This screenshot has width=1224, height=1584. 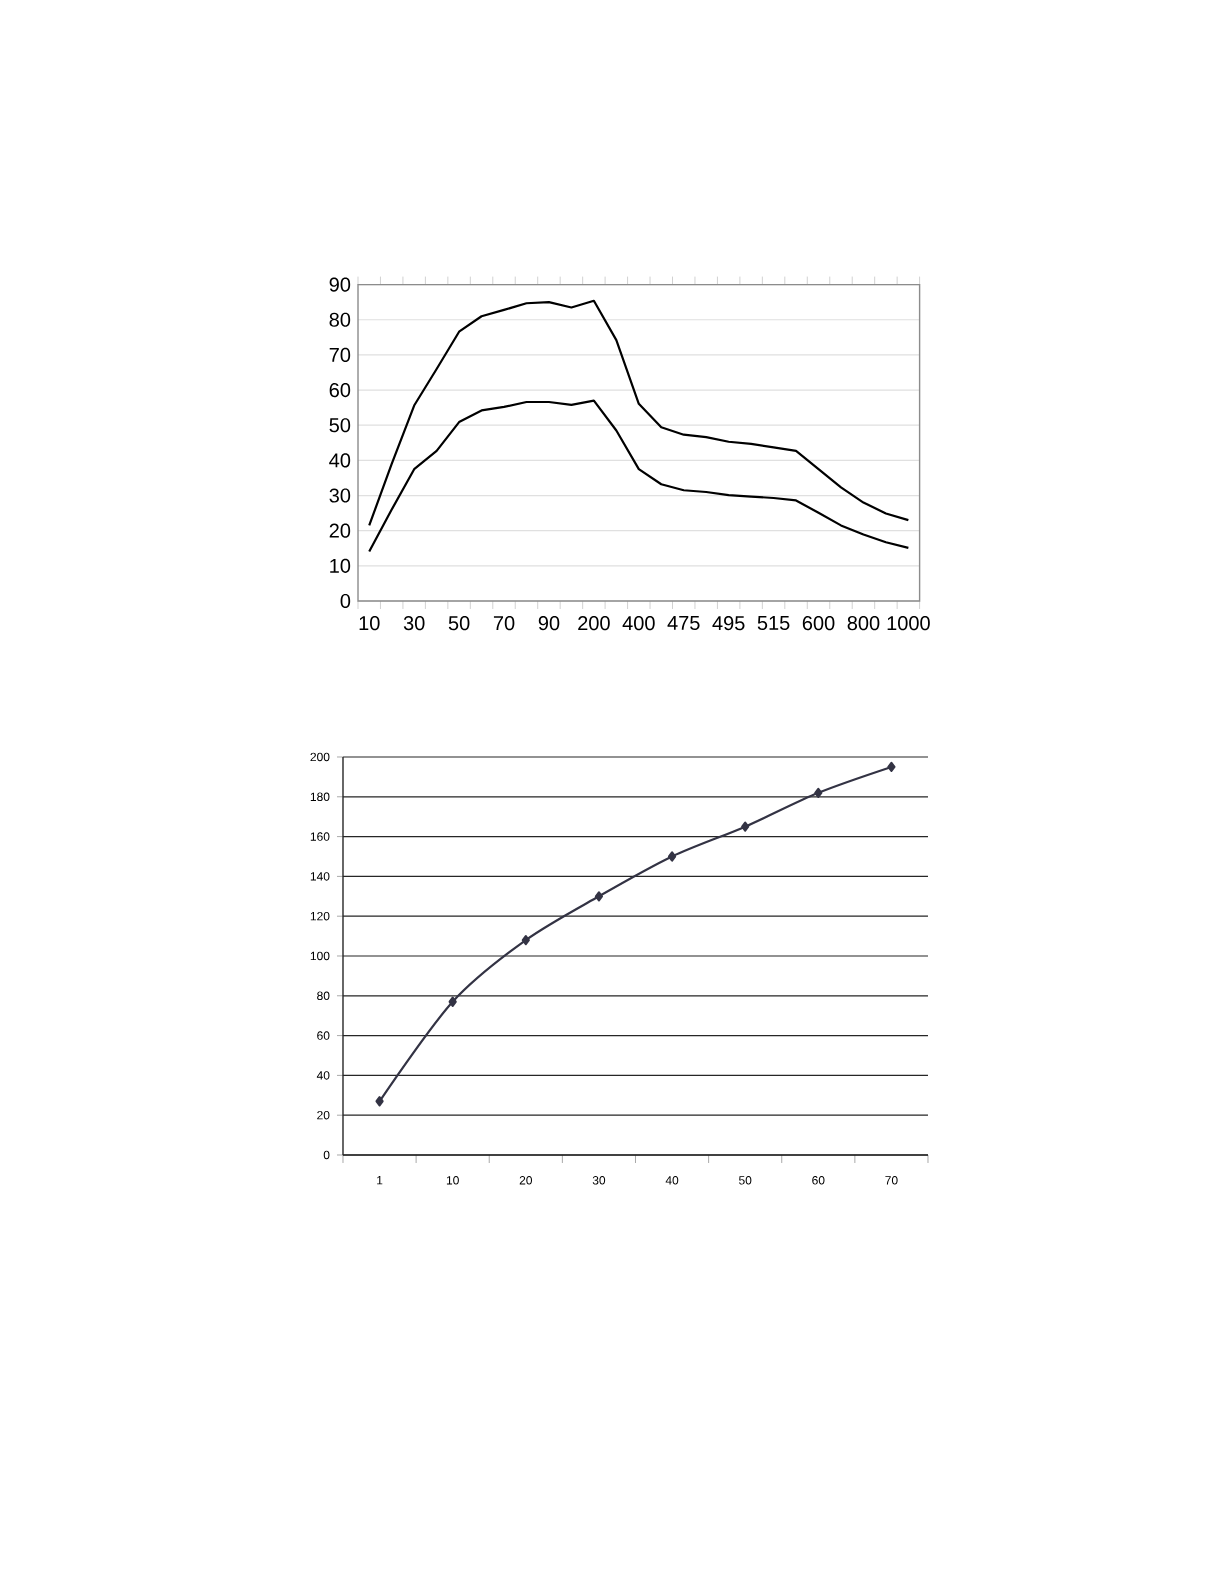 What do you see at coordinates (728, 623) in the screenshot?
I see `x-tick-label: 495` at bounding box center [728, 623].